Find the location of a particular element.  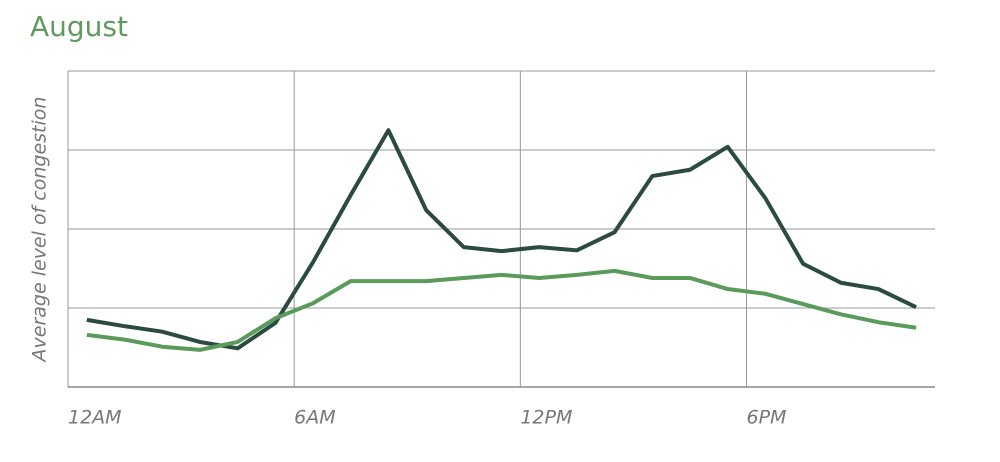

x-tick-label: 6PM is located at coordinates (767, 418).